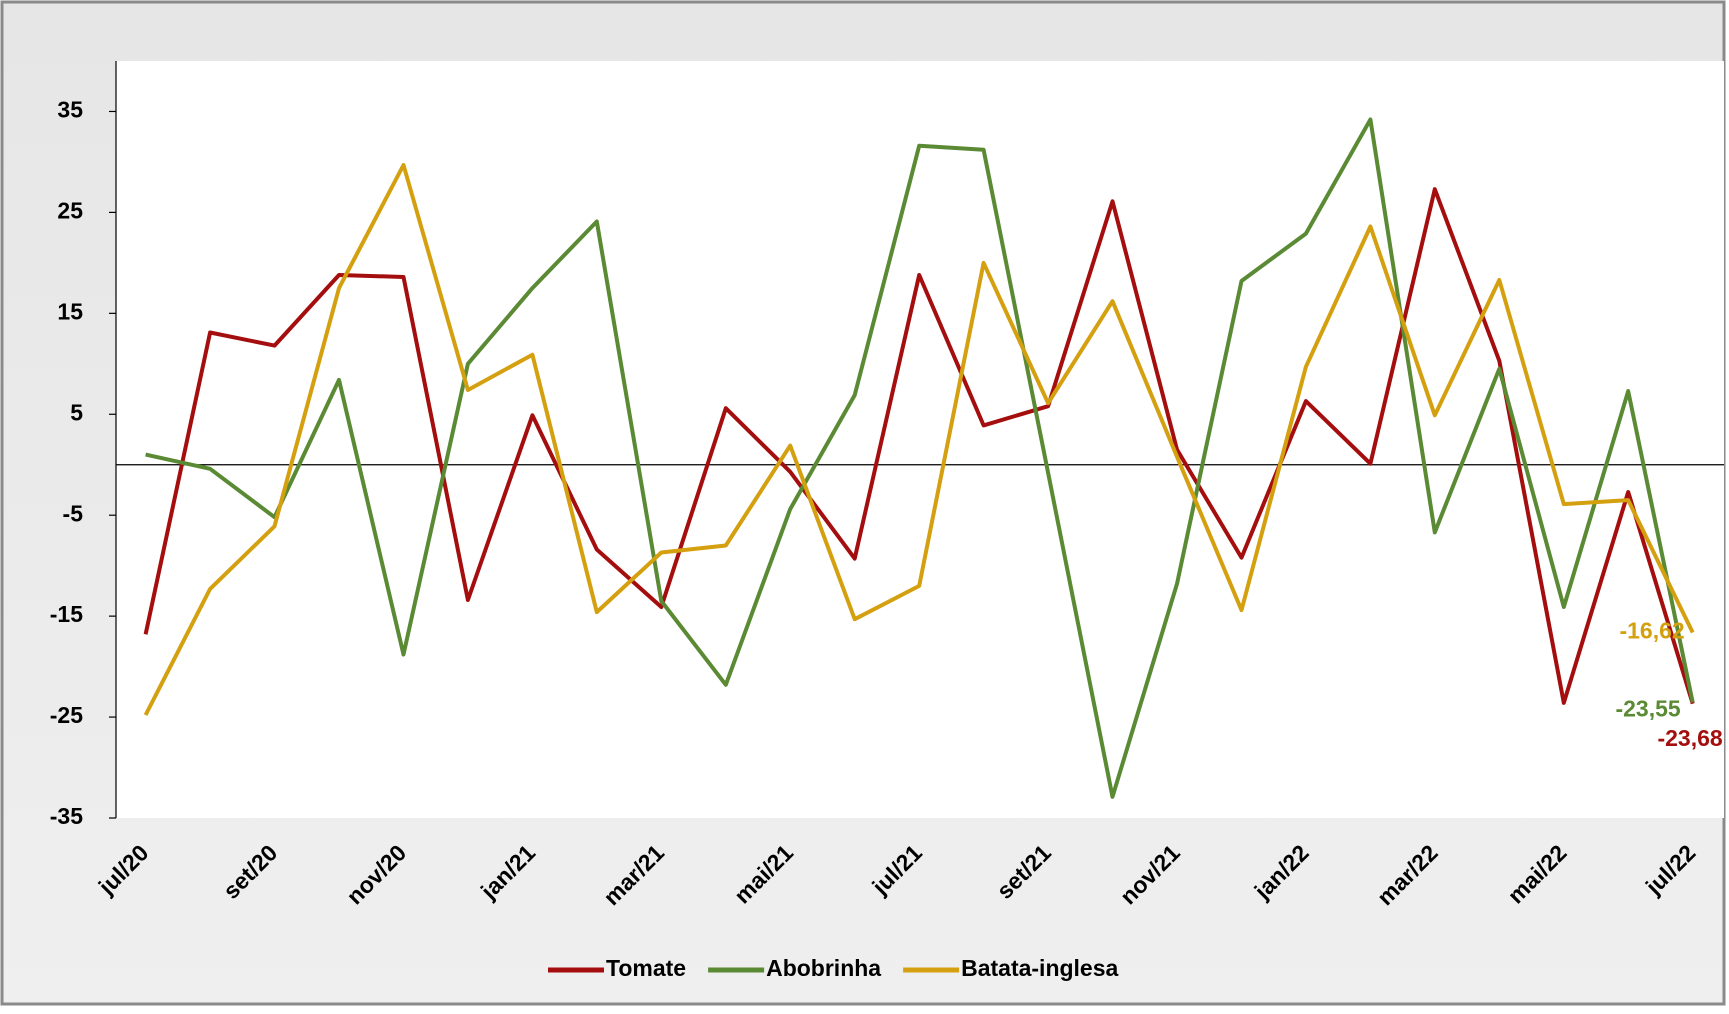 Image resolution: width=1729 pixels, height=1014 pixels. Describe the element at coordinates (76, 412) in the screenshot. I see `y-tick-label: 5` at that location.